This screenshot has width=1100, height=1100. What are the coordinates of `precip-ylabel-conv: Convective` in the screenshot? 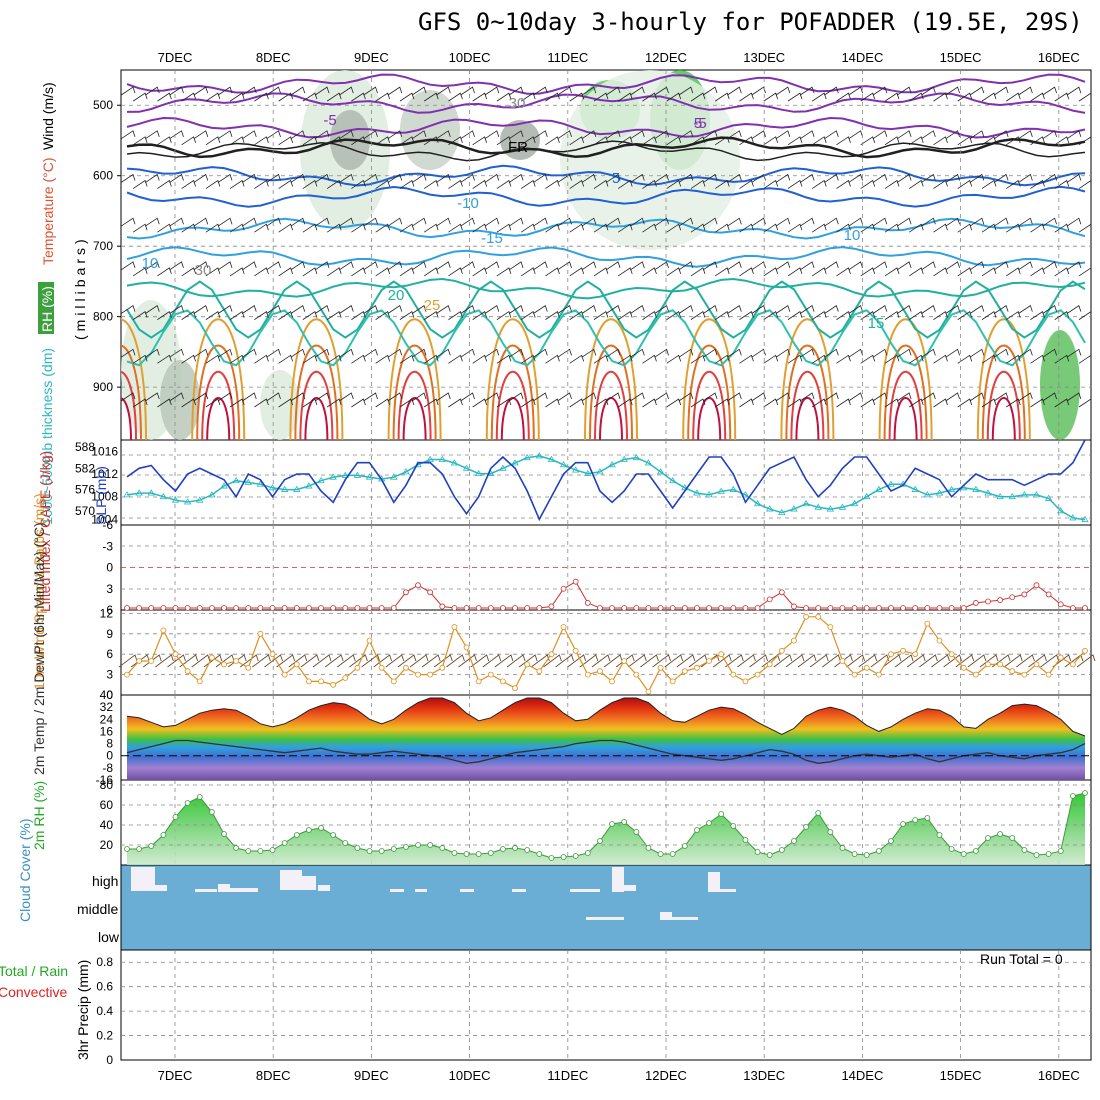 It's located at (33, 992).